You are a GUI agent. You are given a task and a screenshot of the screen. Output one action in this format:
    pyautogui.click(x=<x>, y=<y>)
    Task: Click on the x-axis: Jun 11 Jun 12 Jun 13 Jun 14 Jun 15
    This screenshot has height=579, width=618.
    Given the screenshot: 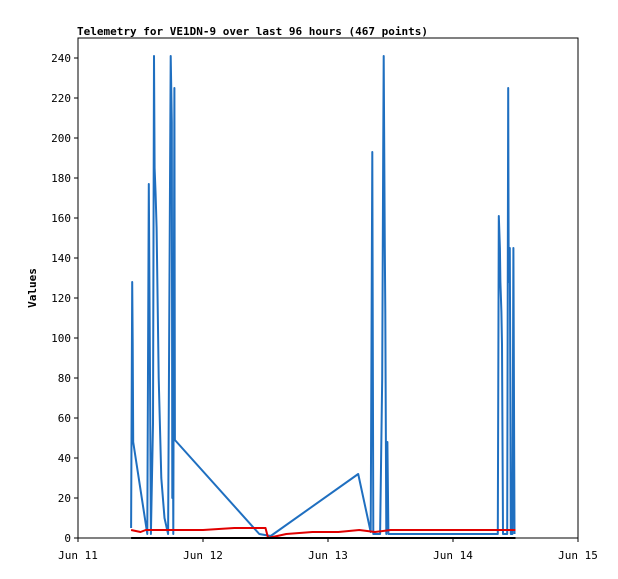 What is the action you would take?
    pyautogui.click(x=328, y=550)
    